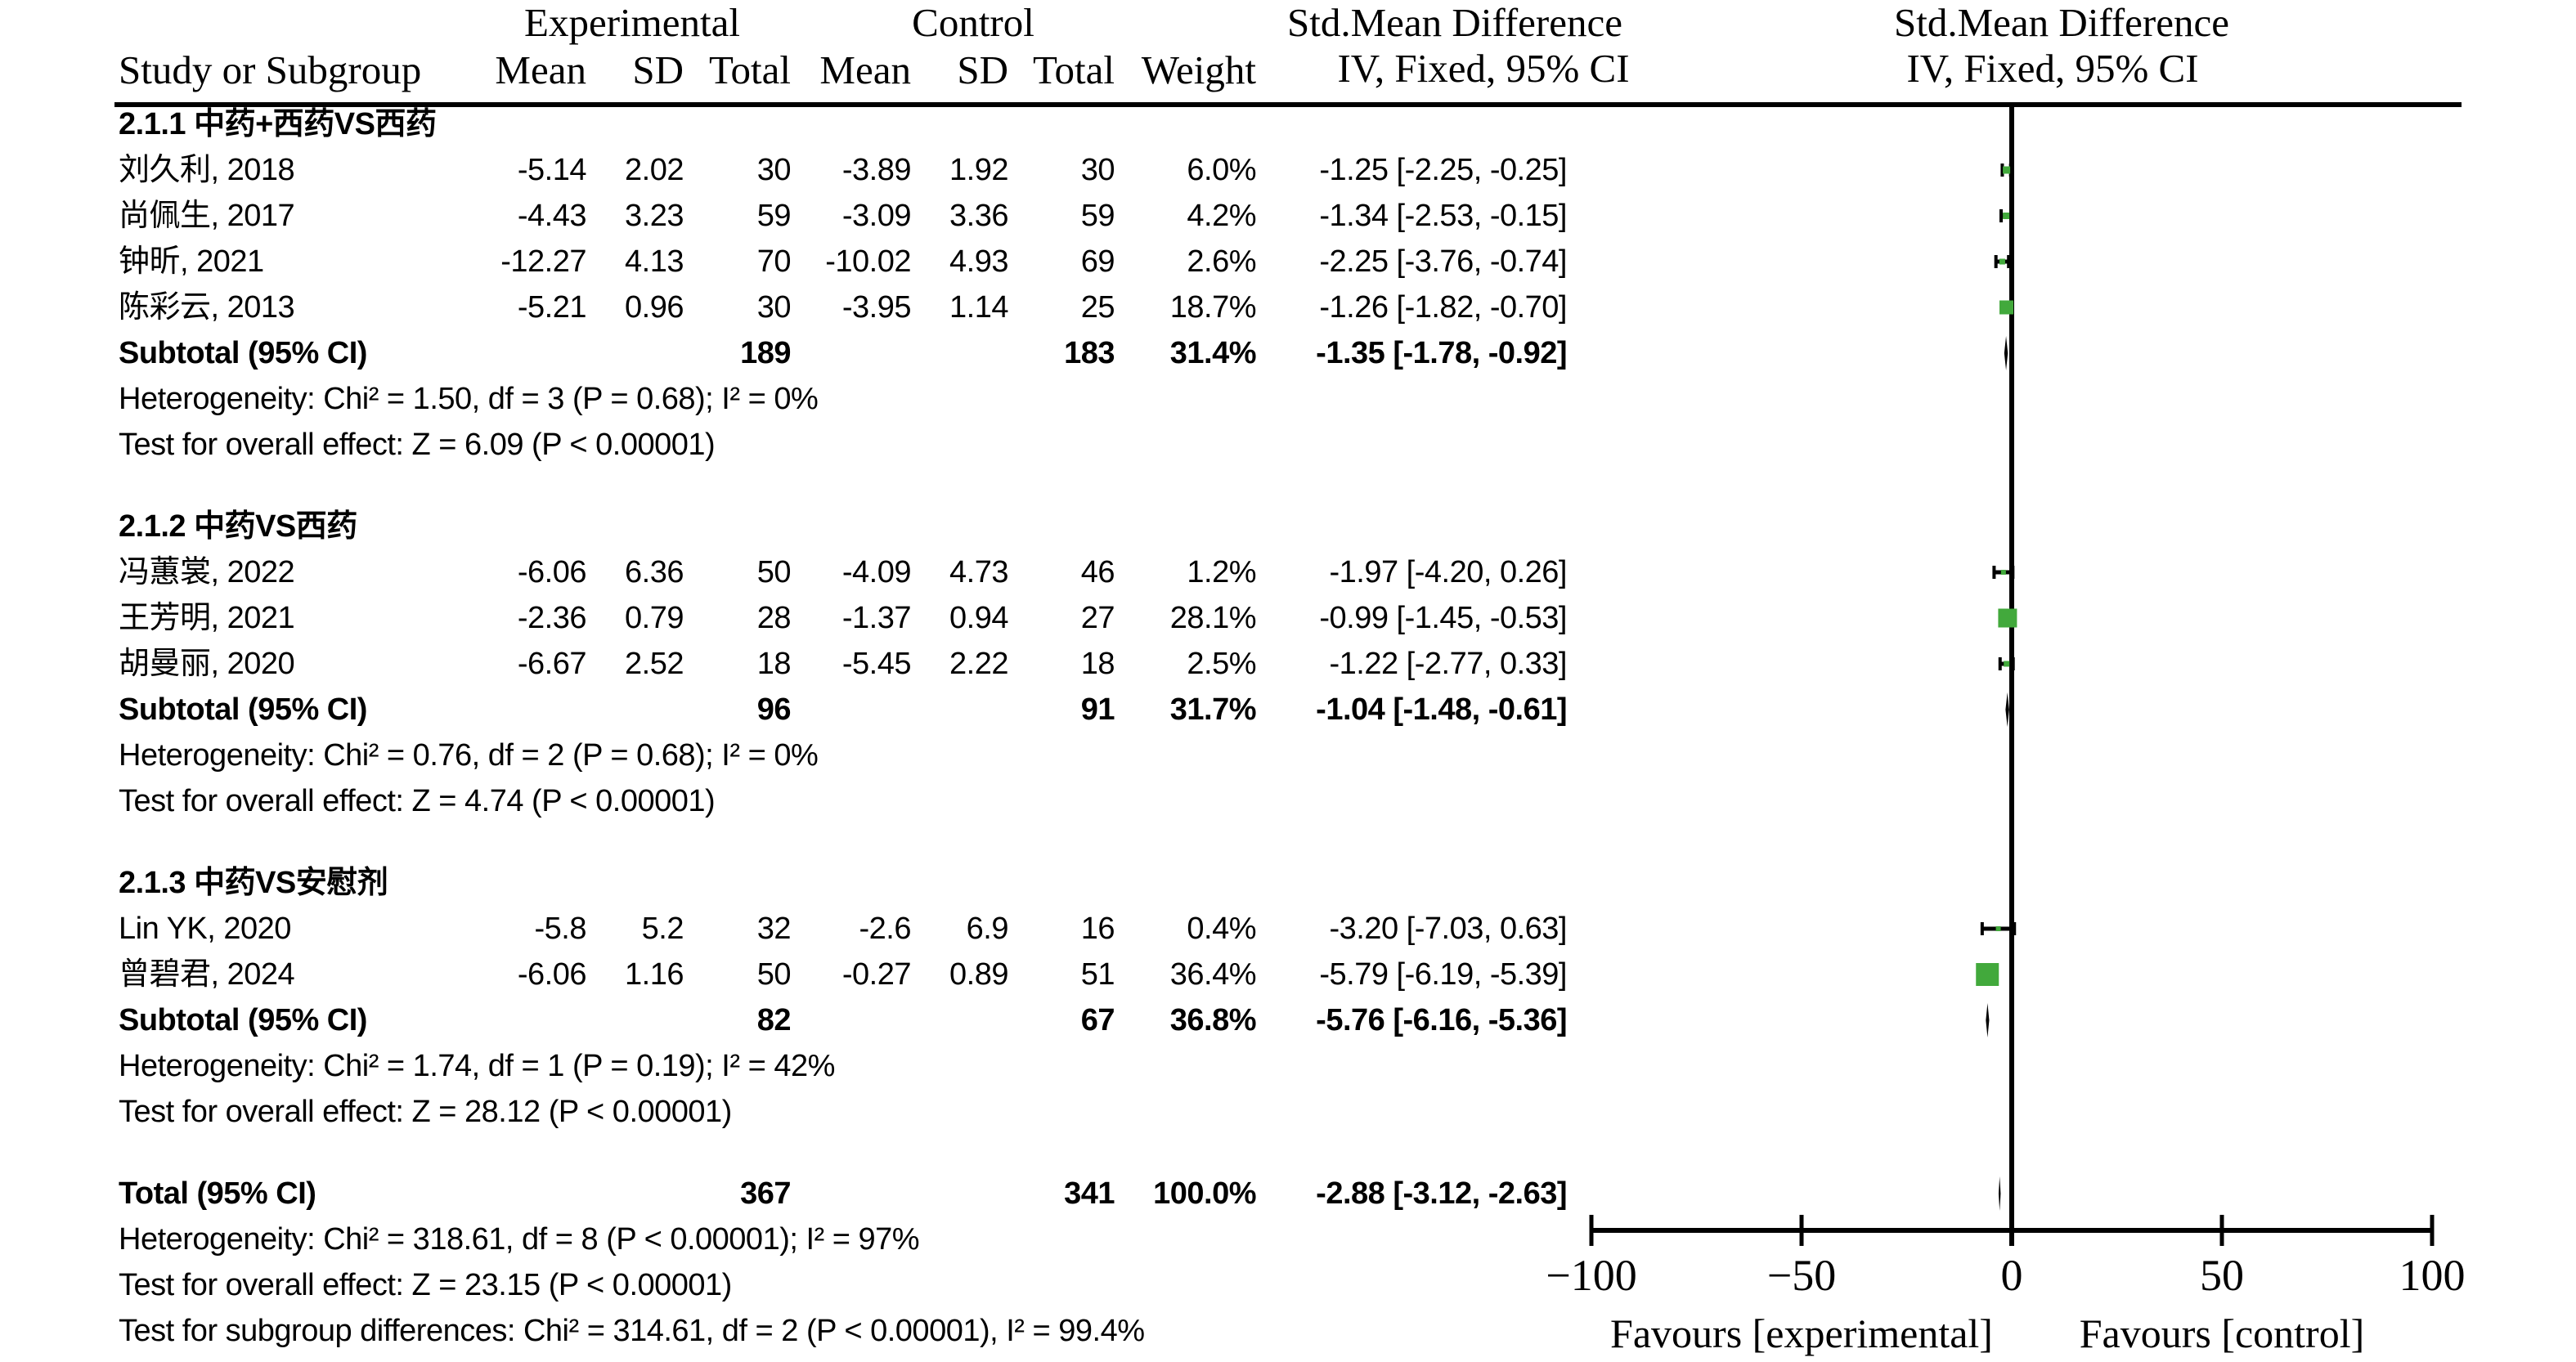  I want to click on total-experimental: 189, so click(765, 353).